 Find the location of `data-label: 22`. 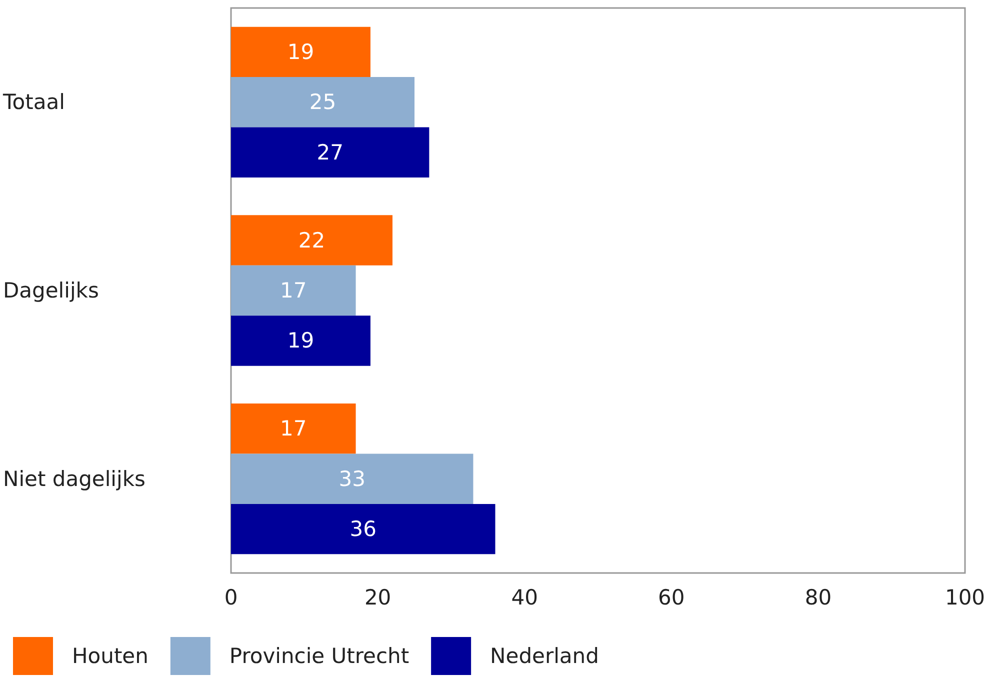

data-label: 22 is located at coordinates (312, 240).